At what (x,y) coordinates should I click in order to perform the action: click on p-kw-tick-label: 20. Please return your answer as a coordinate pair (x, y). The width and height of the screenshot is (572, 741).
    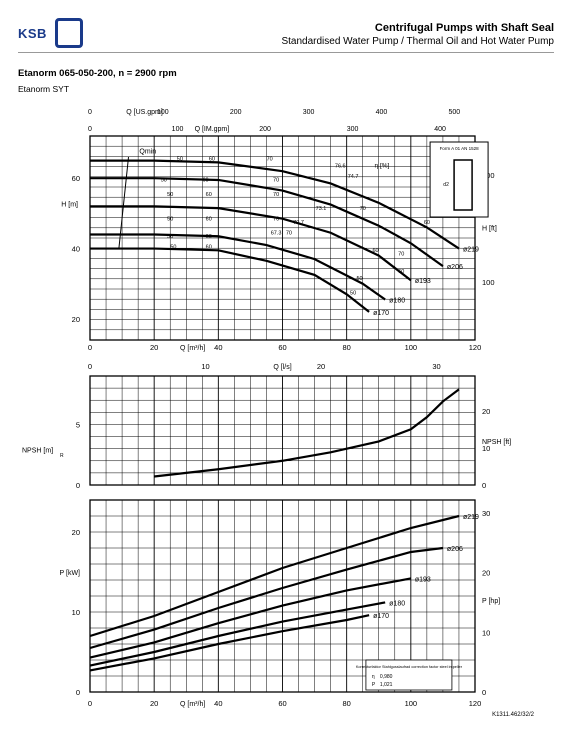
    Looking at the image, I should click on (76, 532).